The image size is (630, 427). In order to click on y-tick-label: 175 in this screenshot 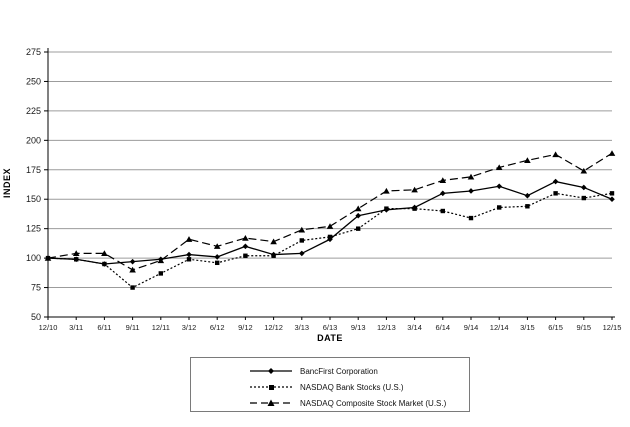, I will do `click(33, 170)`.